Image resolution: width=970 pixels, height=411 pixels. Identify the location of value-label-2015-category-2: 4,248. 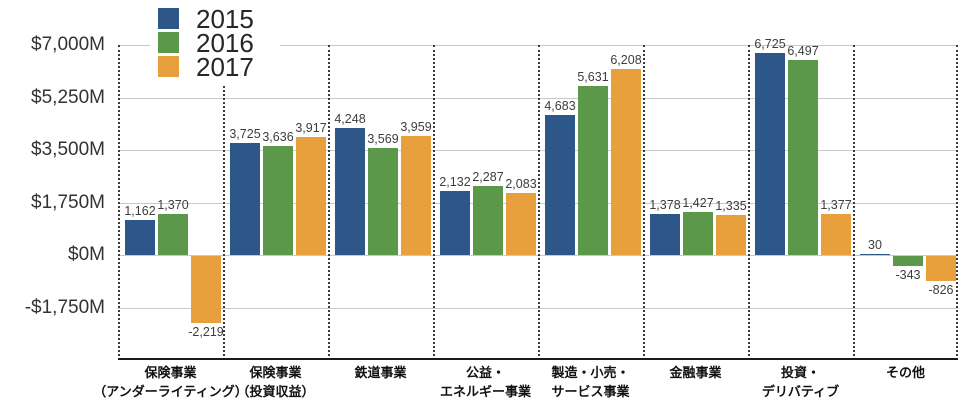
(350, 118).